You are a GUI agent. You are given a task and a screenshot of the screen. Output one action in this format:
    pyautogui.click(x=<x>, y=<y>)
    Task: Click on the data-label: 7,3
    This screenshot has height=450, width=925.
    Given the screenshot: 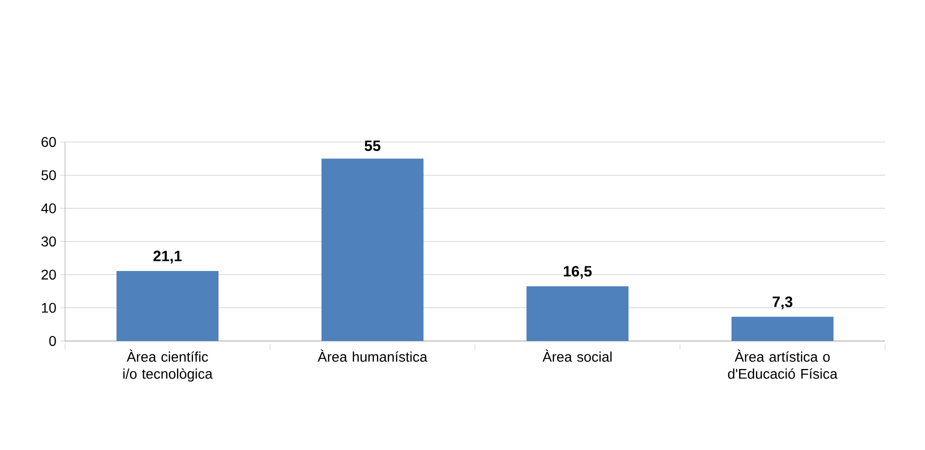 What is the action you would take?
    pyautogui.click(x=782, y=303)
    